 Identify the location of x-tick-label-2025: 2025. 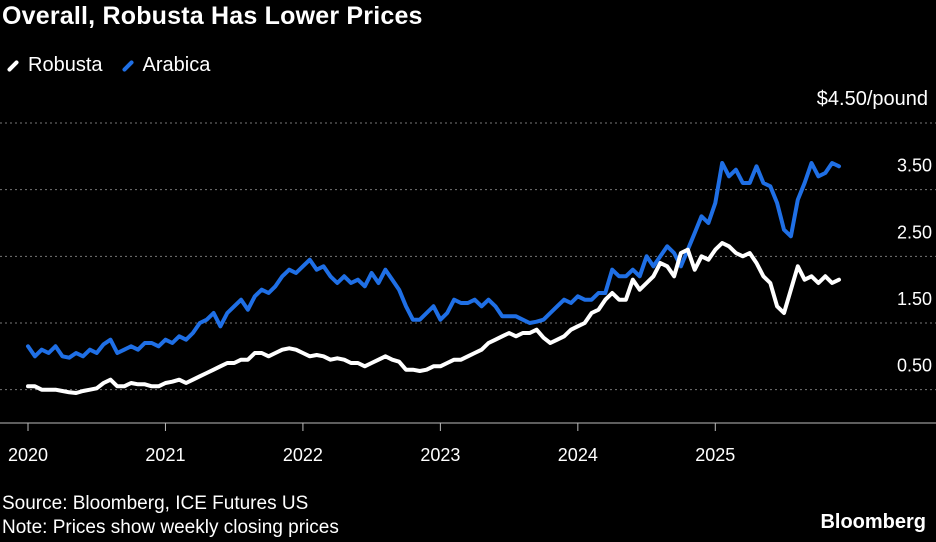
(715, 455).